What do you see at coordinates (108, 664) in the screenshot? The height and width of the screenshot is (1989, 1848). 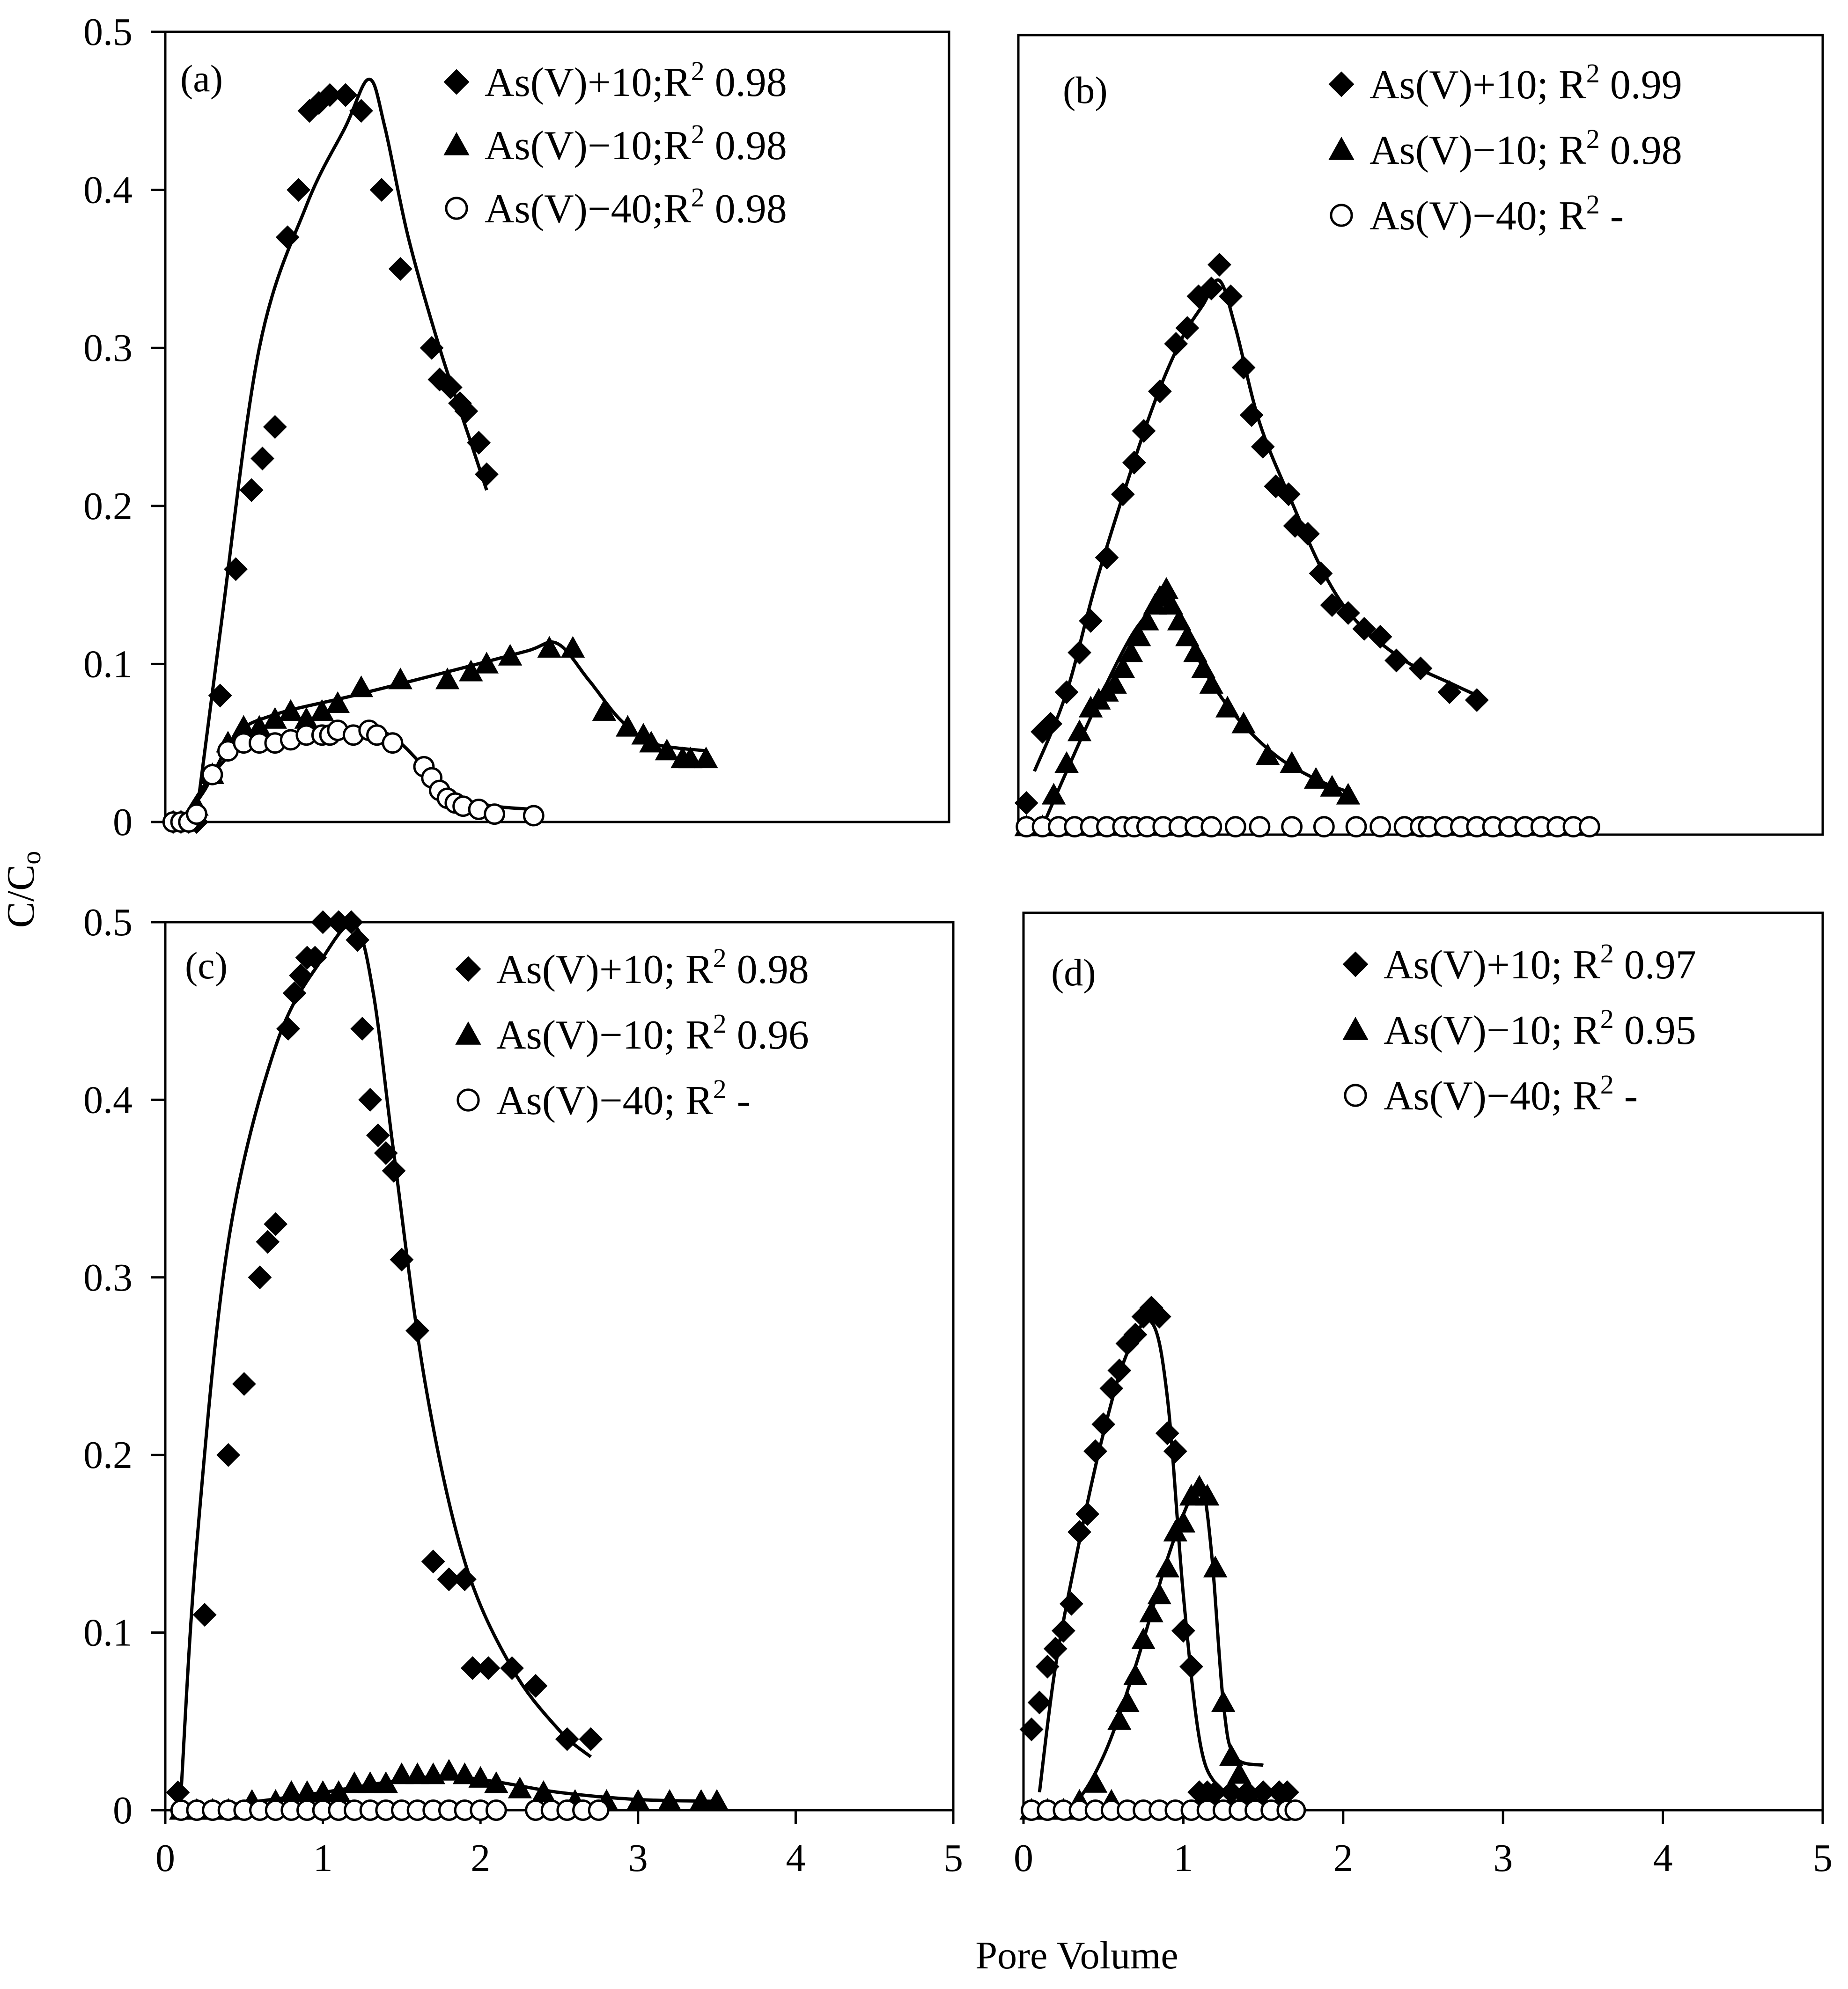 I see `y-tick-label: 0.1` at bounding box center [108, 664].